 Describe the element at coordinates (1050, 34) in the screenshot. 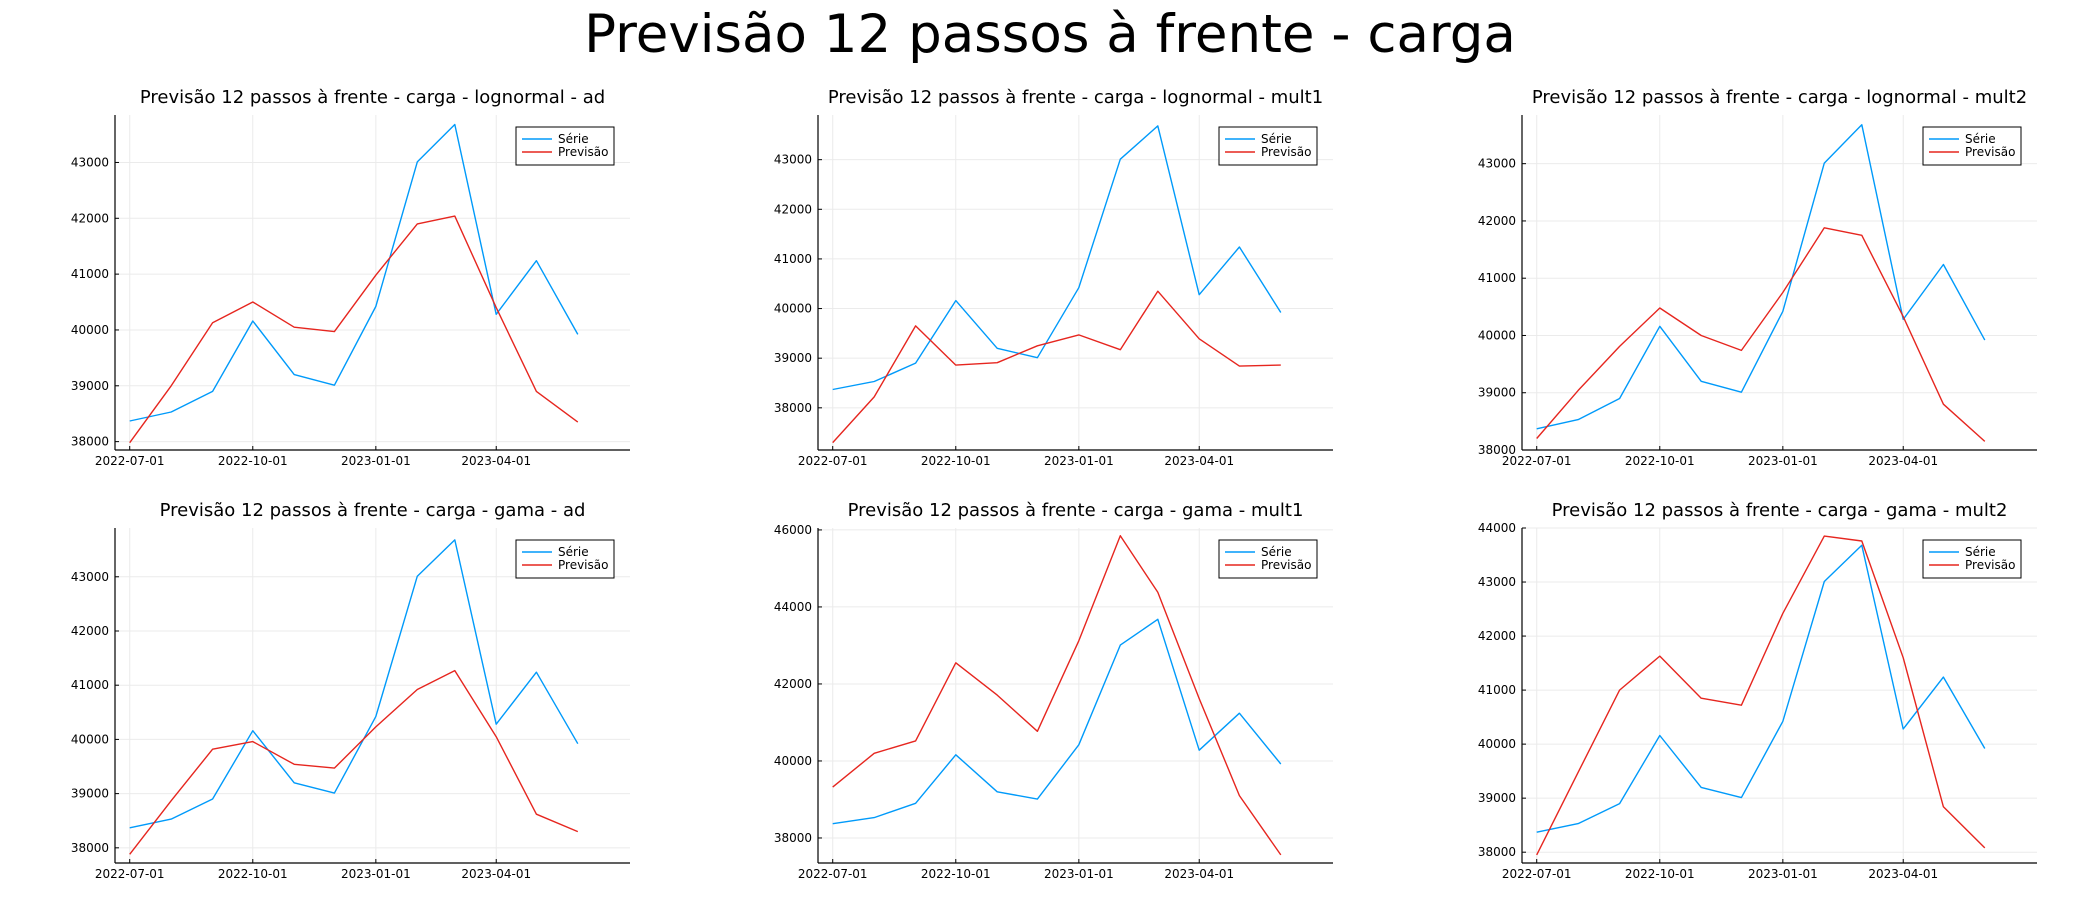

I see `figure-title: Previsão 12 passos à frente - carga` at that location.